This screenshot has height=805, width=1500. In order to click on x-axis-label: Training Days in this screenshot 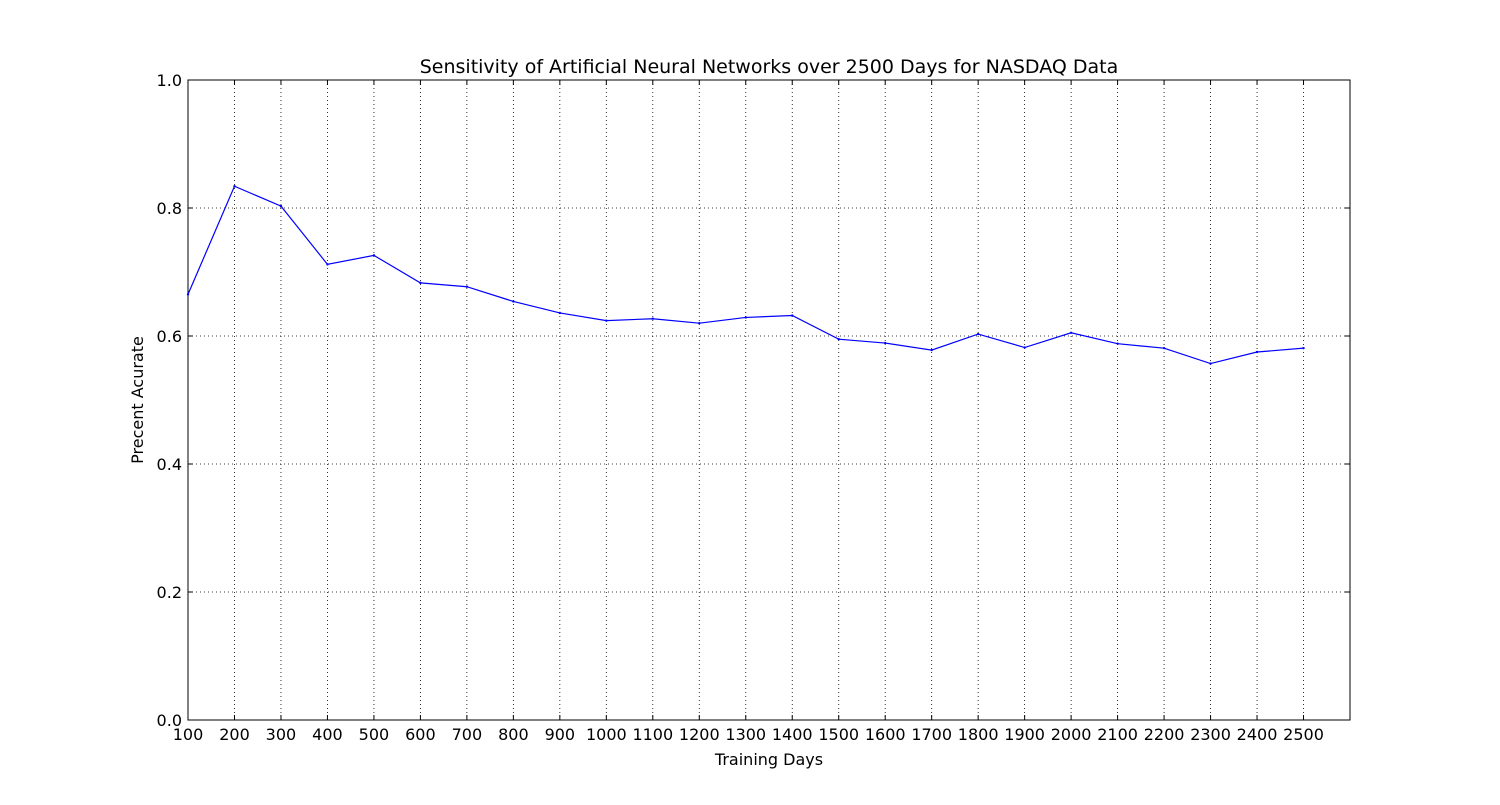, I will do `click(768, 759)`.